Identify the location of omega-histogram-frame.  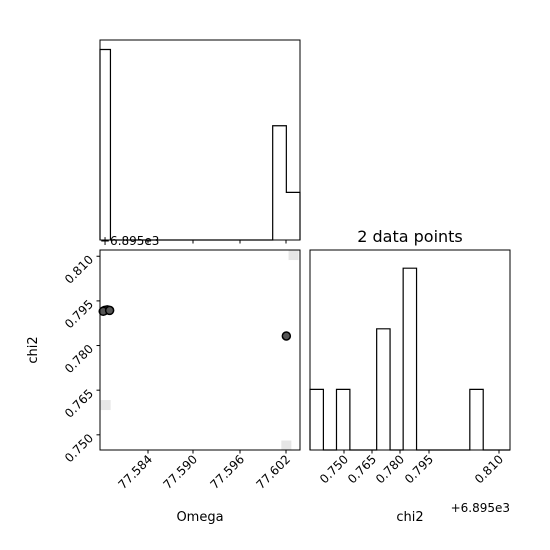
(200, 140).